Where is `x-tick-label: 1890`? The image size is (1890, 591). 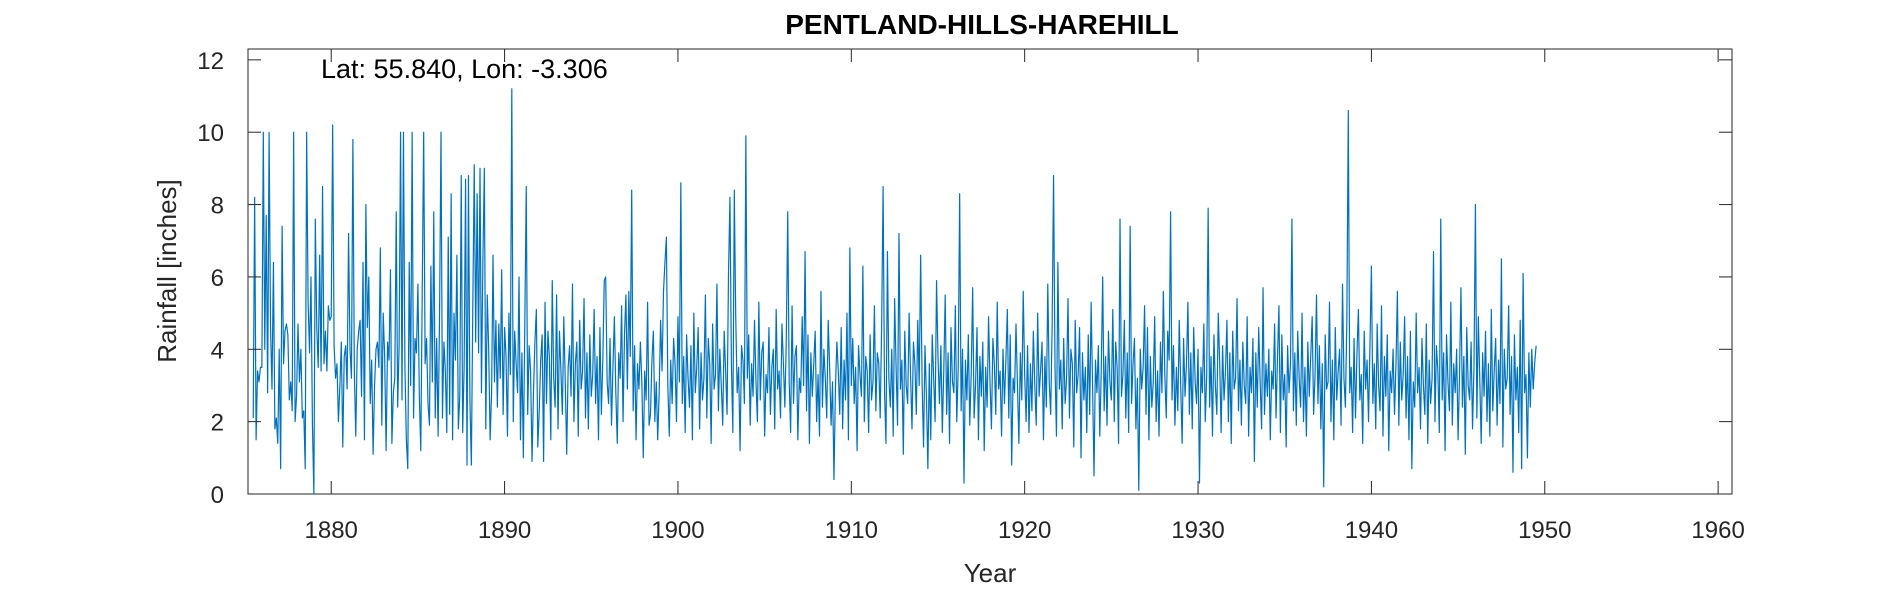 x-tick-label: 1890 is located at coordinates (504, 530).